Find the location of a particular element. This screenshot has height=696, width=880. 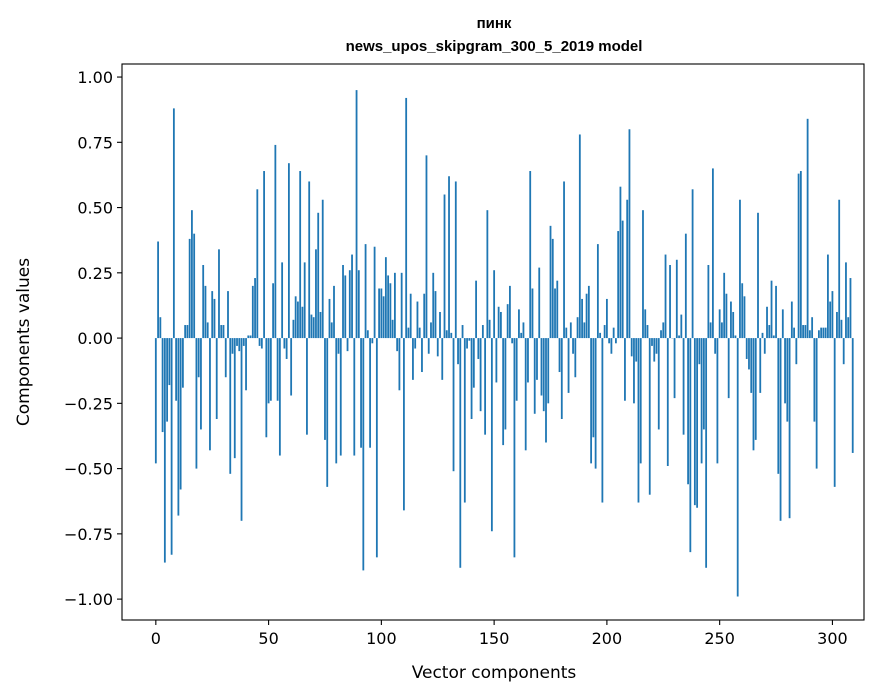

y-tick-label-8: 1.00 is located at coordinates (95, 77).